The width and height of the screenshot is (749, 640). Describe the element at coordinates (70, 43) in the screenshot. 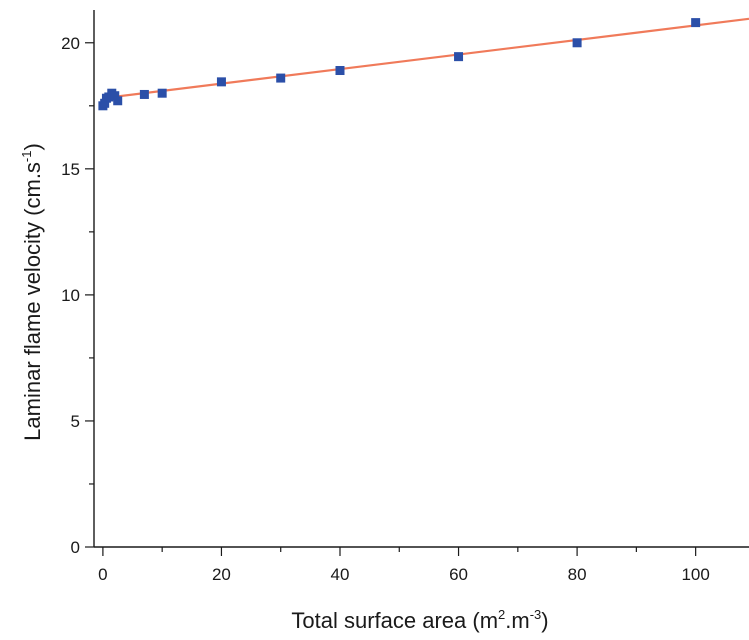

I see `y-tick-label: 20` at that location.